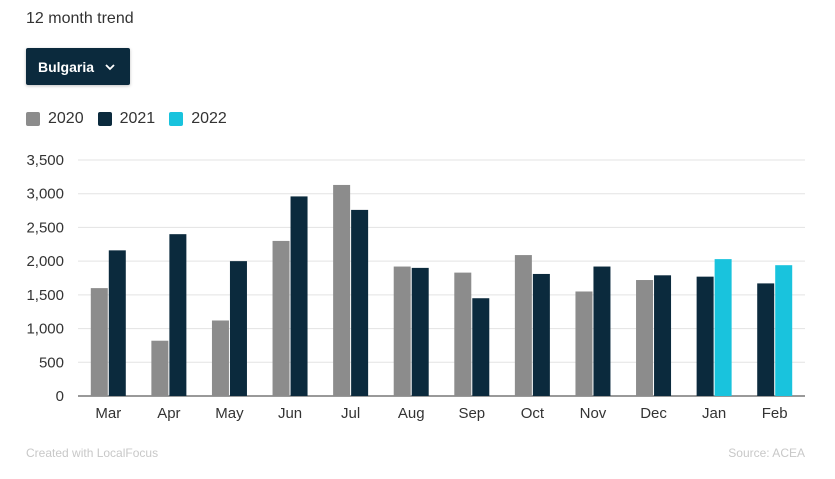 The image size is (835, 479). What do you see at coordinates (775, 413) in the screenshot?
I see `x-tick-label: Feb` at bounding box center [775, 413].